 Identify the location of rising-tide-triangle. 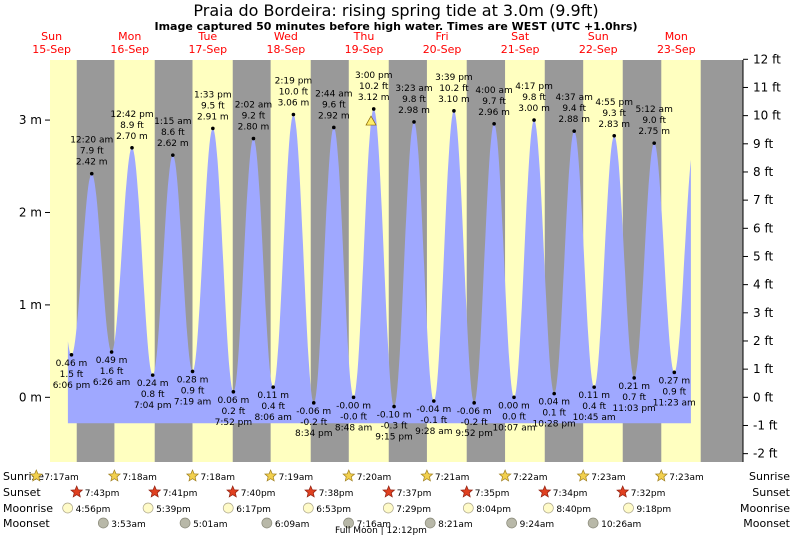
(371, 120).